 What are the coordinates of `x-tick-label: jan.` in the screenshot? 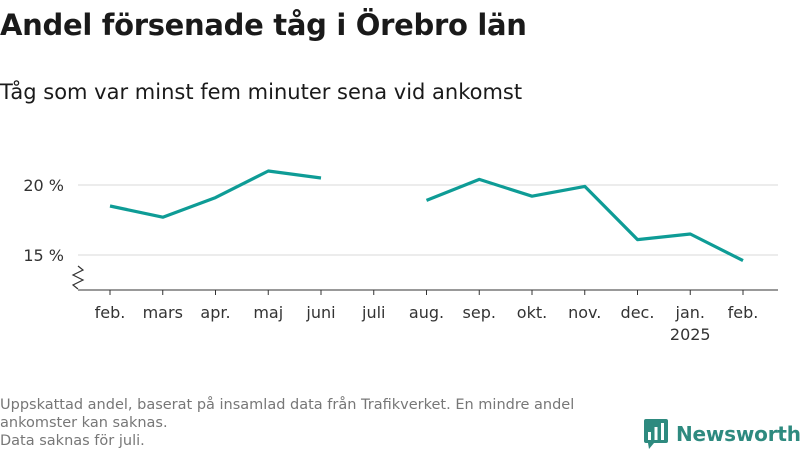 It's located at (690, 312).